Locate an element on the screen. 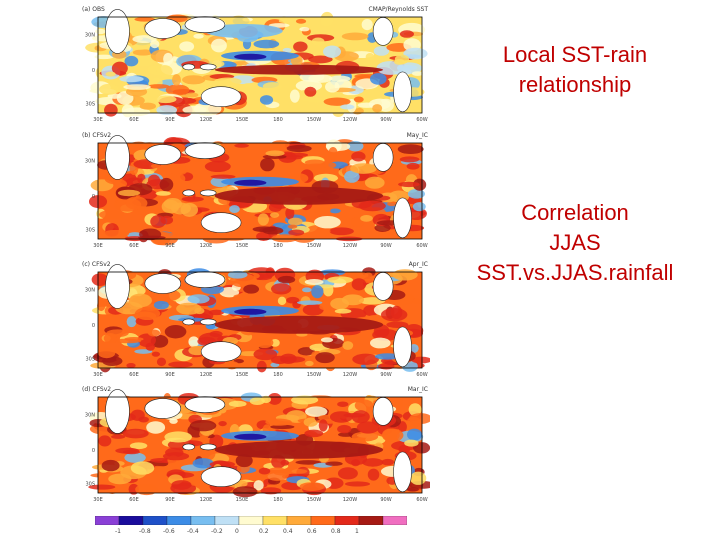 Image resolution: width=720 pixels, height=540 pixels. title-line: Local SST-rain is located at coordinates (575, 54).